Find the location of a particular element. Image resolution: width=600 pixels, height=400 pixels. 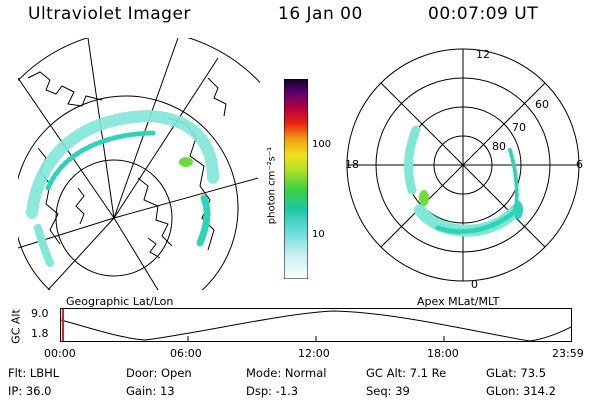

timeline-xtick: 12:00 is located at coordinates (314, 353).